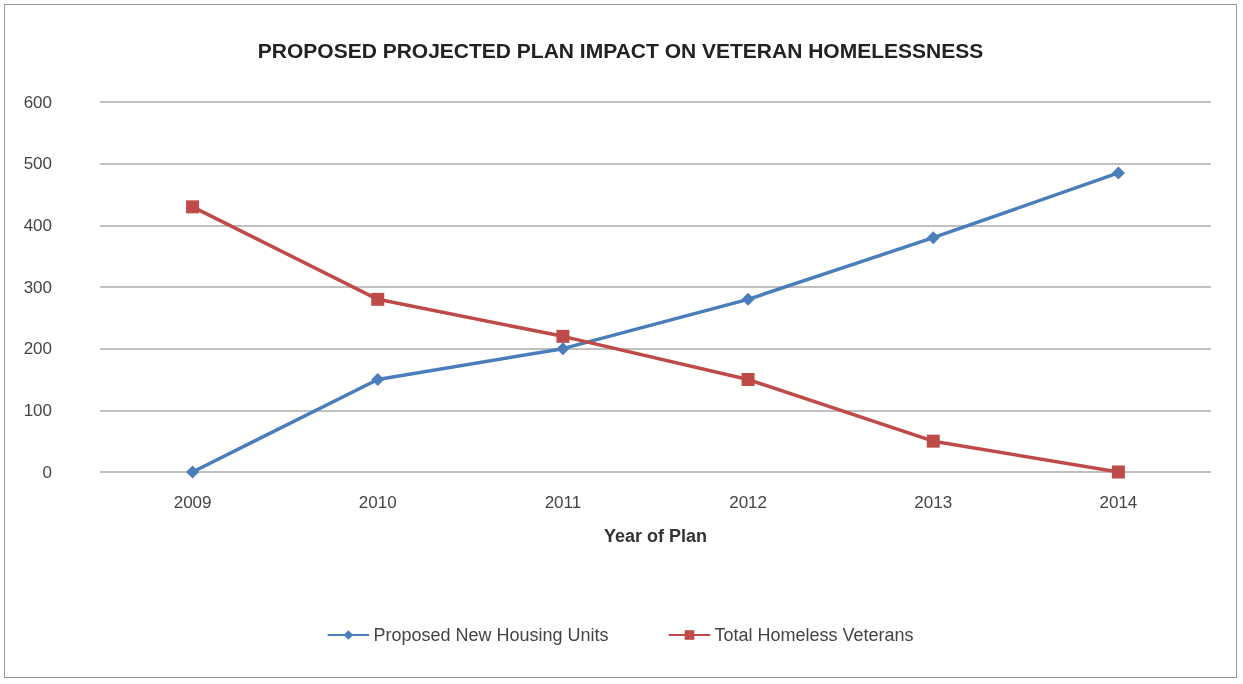 The image size is (1243, 684). What do you see at coordinates (37, 225) in the screenshot?
I see `y-tick-label: 400` at bounding box center [37, 225].